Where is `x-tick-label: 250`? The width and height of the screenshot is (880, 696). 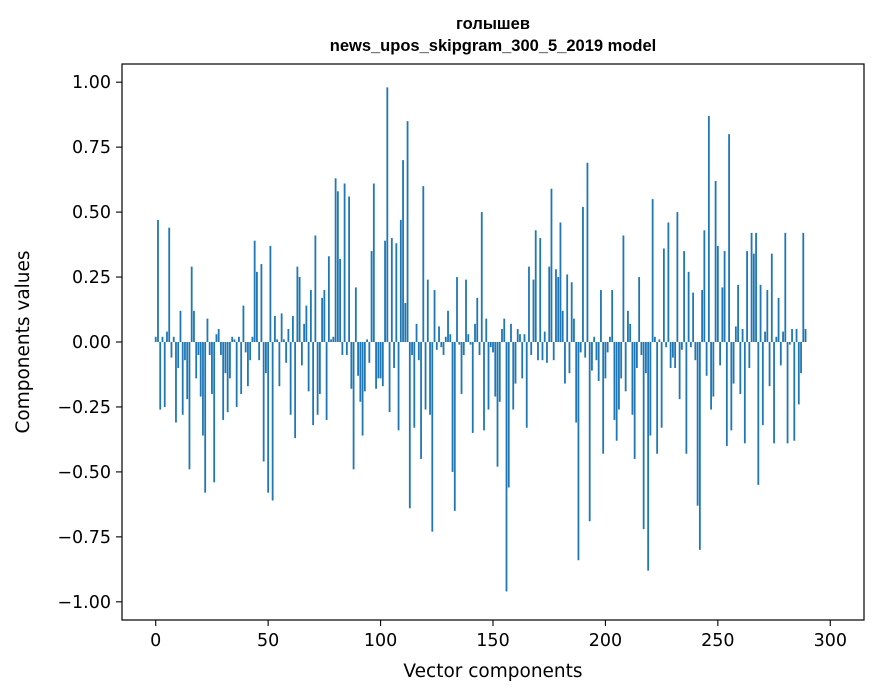
x-tick-label: 250 is located at coordinates (717, 641).